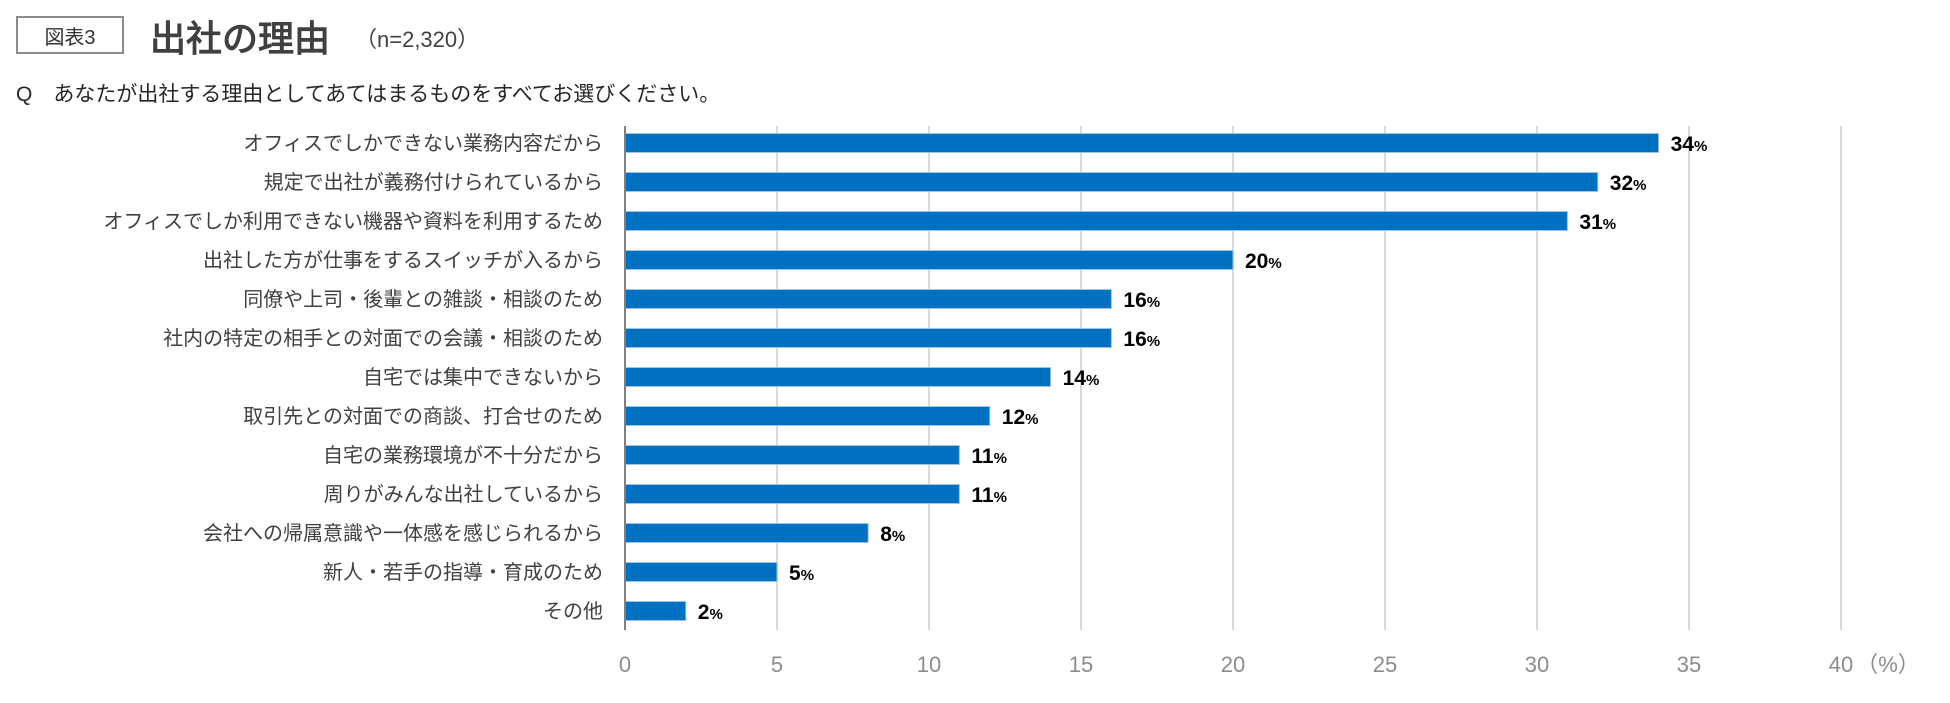 This screenshot has height=703, width=1950. I want to click on figure-label: 図表3, so click(70, 35).